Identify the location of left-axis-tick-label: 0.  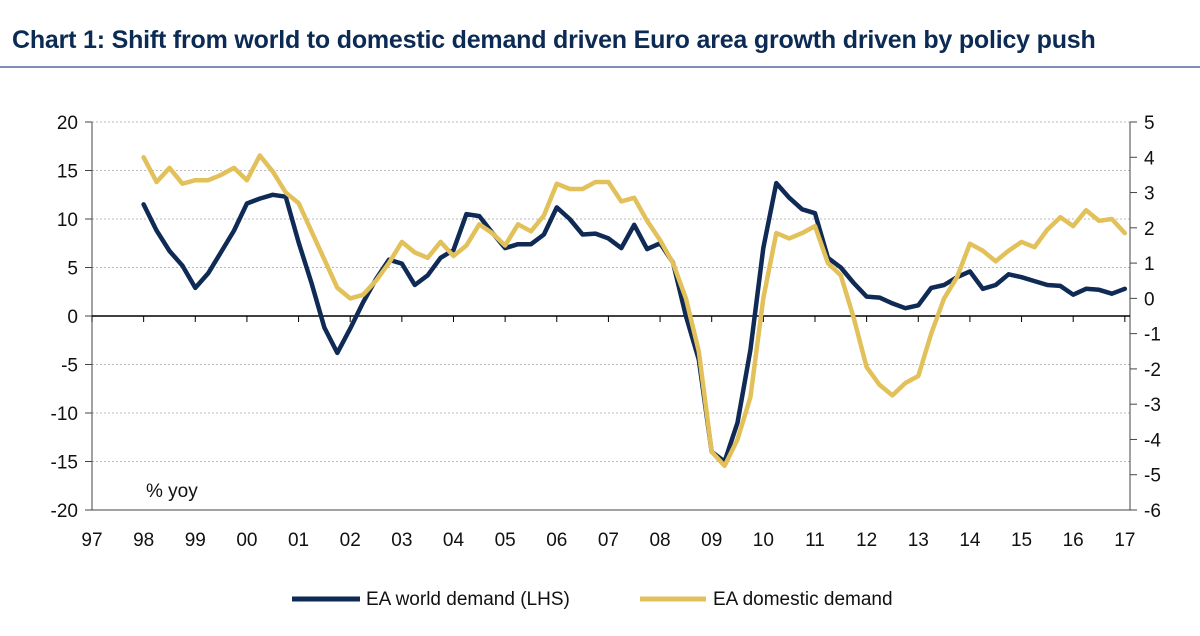
(72, 317).